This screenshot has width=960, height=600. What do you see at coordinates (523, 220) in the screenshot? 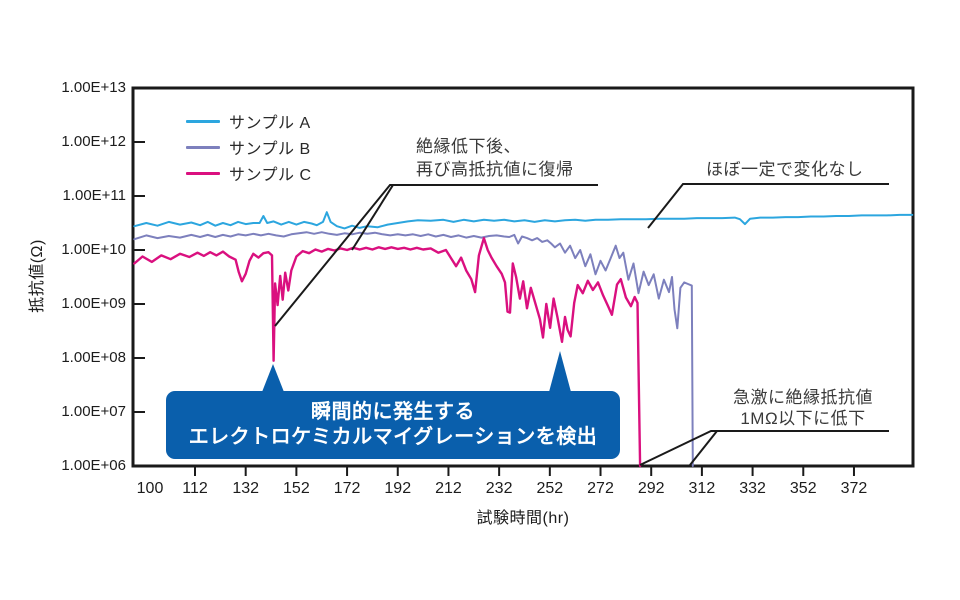
I see `series-line-sample-a` at bounding box center [523, 220].